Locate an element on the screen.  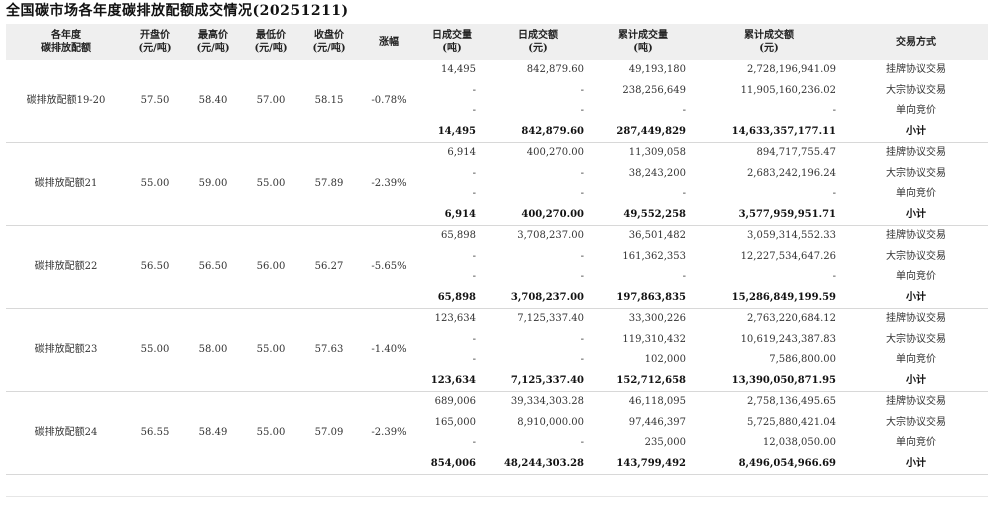
table-row: - - 238,256,649 11,905,160,236.02 大宗协议交易 is located at coordinates (497, 91).